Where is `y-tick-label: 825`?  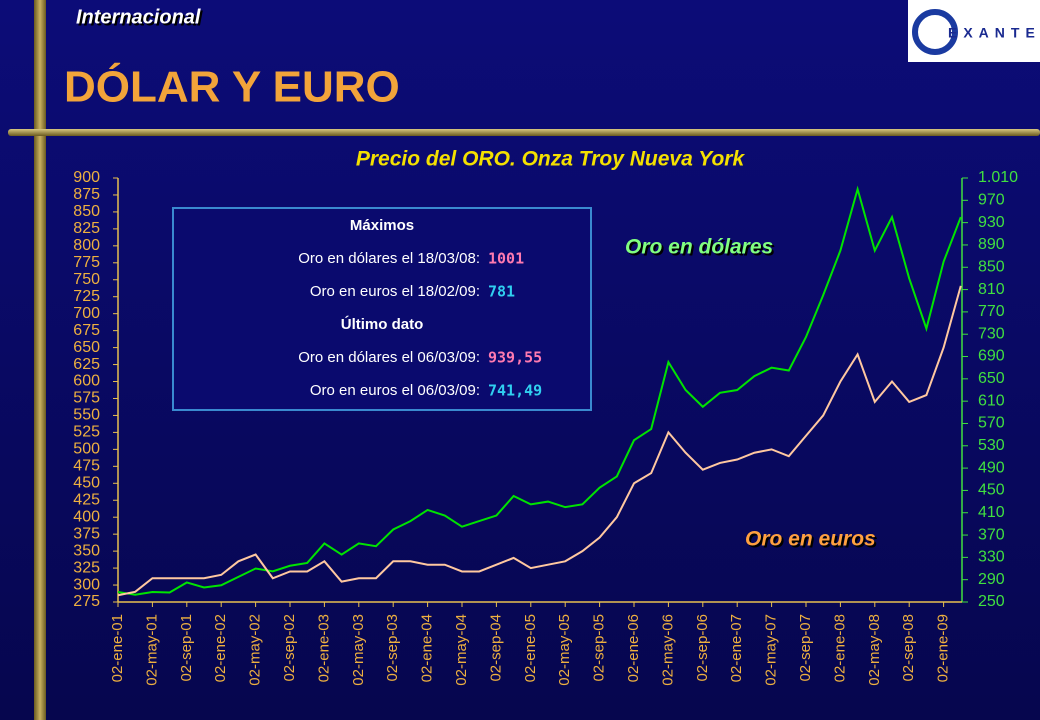 y-tick-label: 825 is located at coordinates (86, 228).